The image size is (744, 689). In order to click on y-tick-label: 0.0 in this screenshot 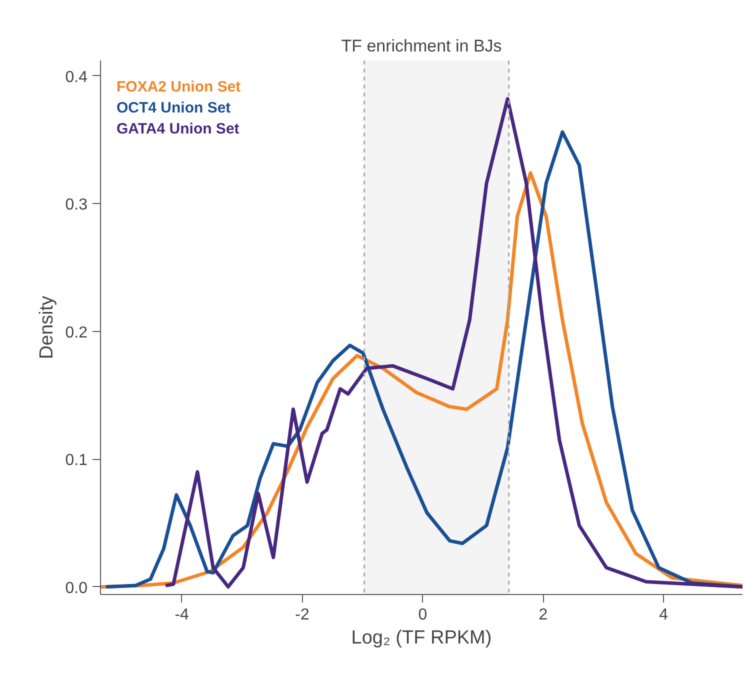, I will do `click(76, 588)`.